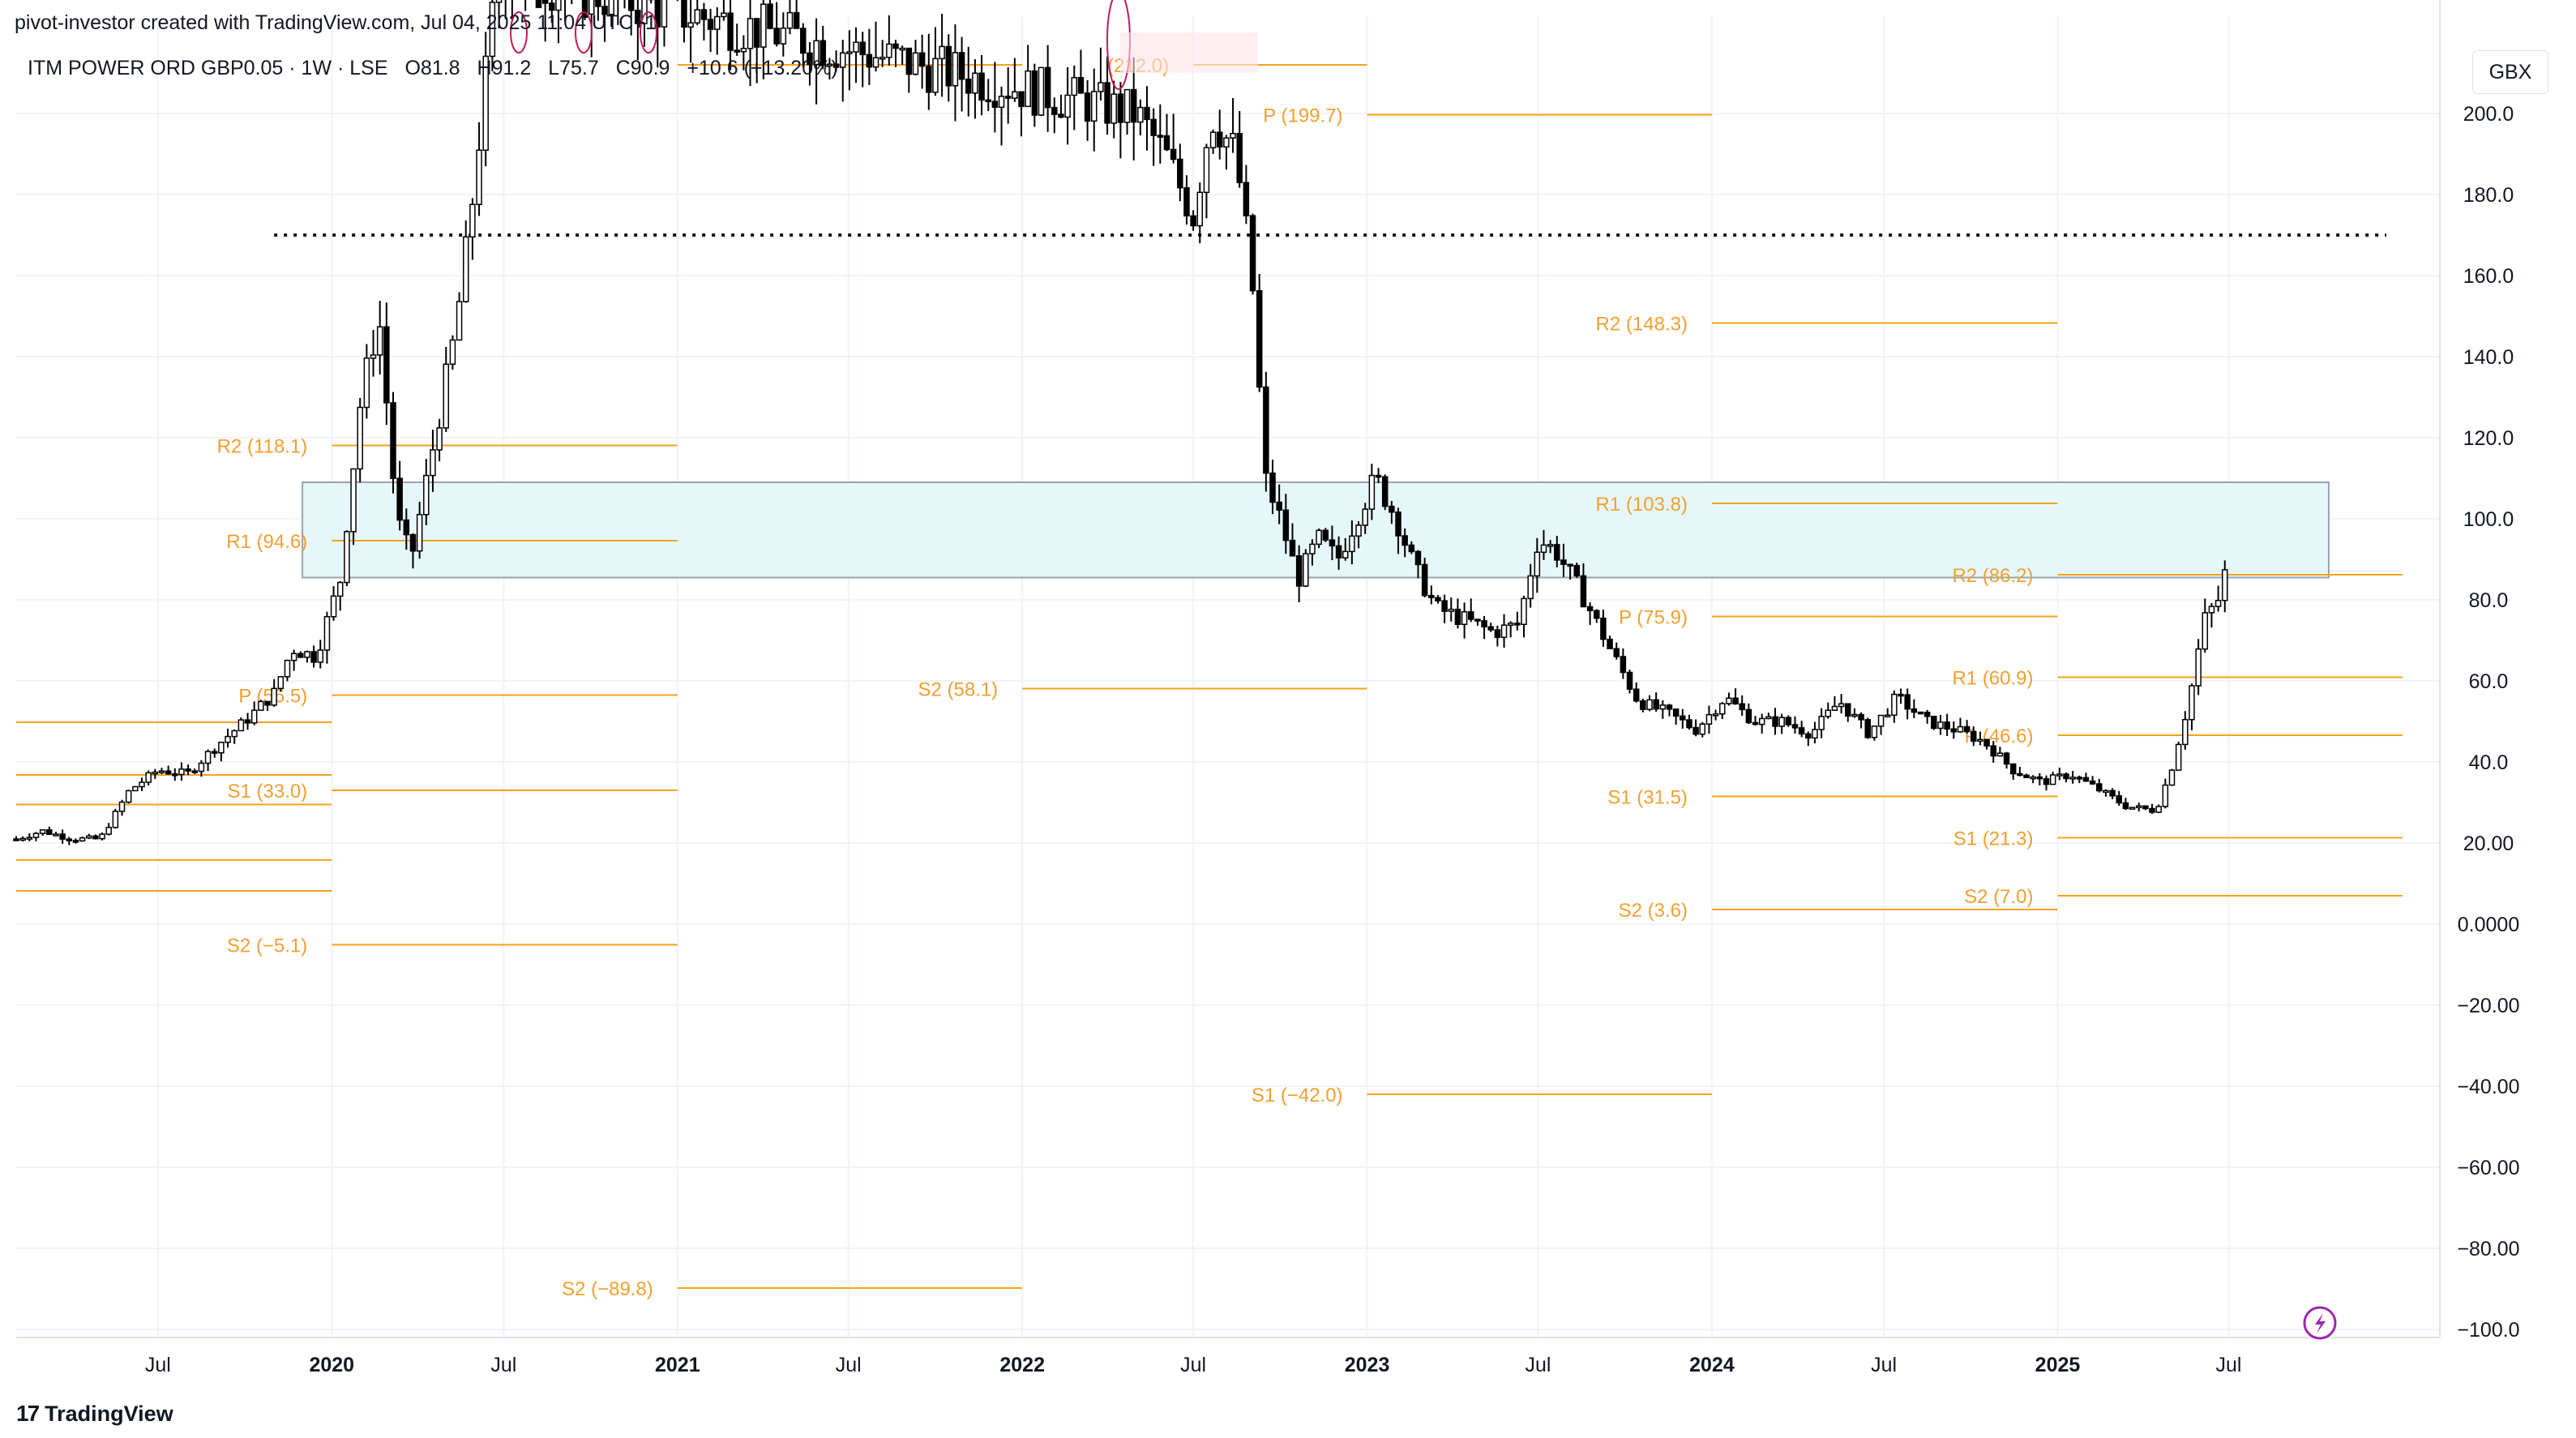 The image size is (2576, 1438). What do you see at coordinates (1993, 679) in the screenshot?
I see `pivot-label: R1 (60.9)` at bounding box center [1993, 679].